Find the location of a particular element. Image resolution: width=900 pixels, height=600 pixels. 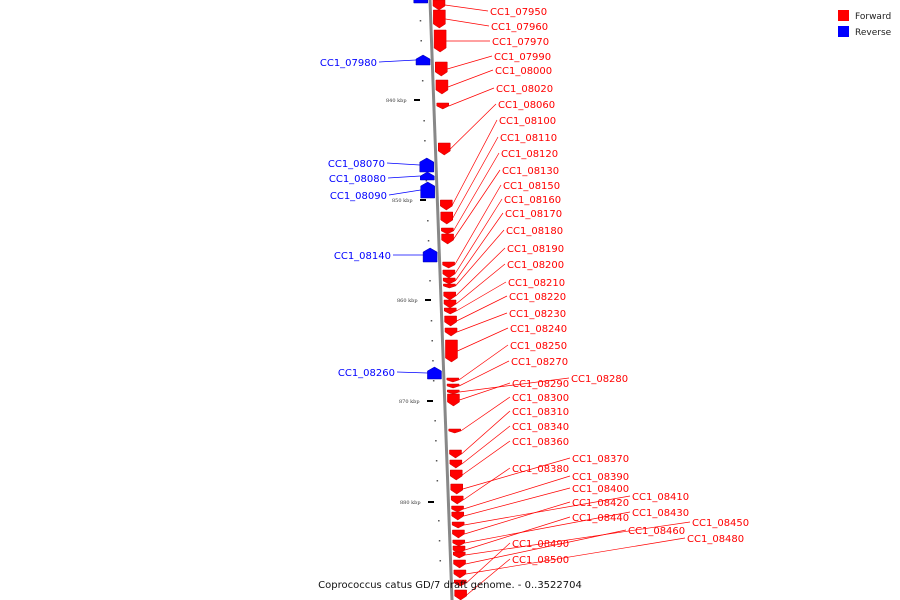

gene-label-cc1-08180: CC1_08180 is located at coordinates (534, 231).